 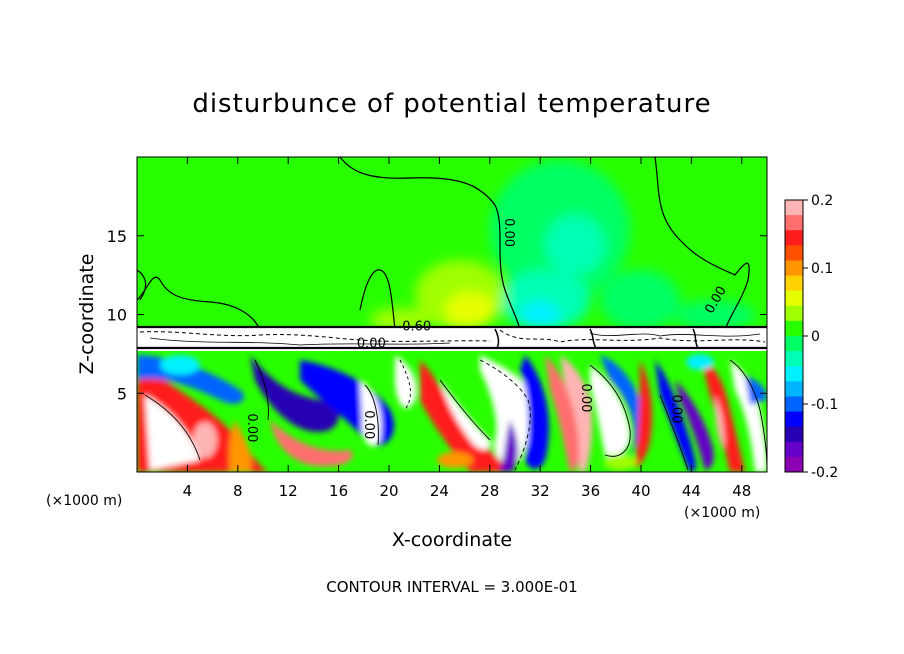 What do you see at coordinates (416, 326) in the screenshot?
I see `contour-label: 0.60` at bounding box center [416, 326].